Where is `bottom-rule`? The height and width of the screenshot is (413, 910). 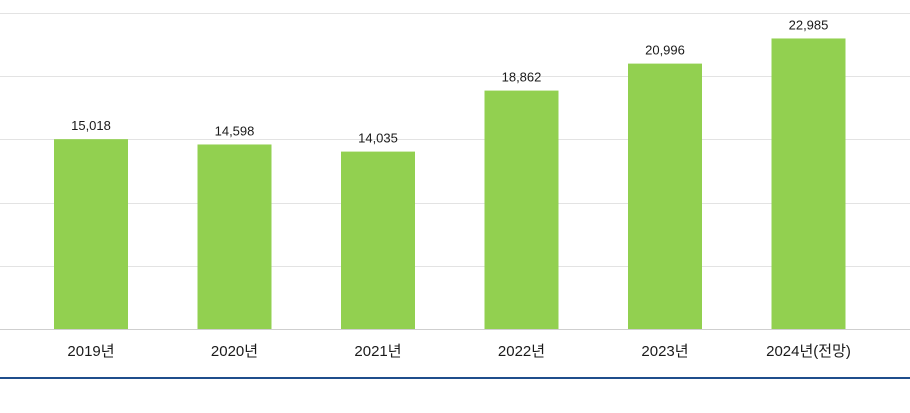 bottom-rule is located at coordinates (455, 378).